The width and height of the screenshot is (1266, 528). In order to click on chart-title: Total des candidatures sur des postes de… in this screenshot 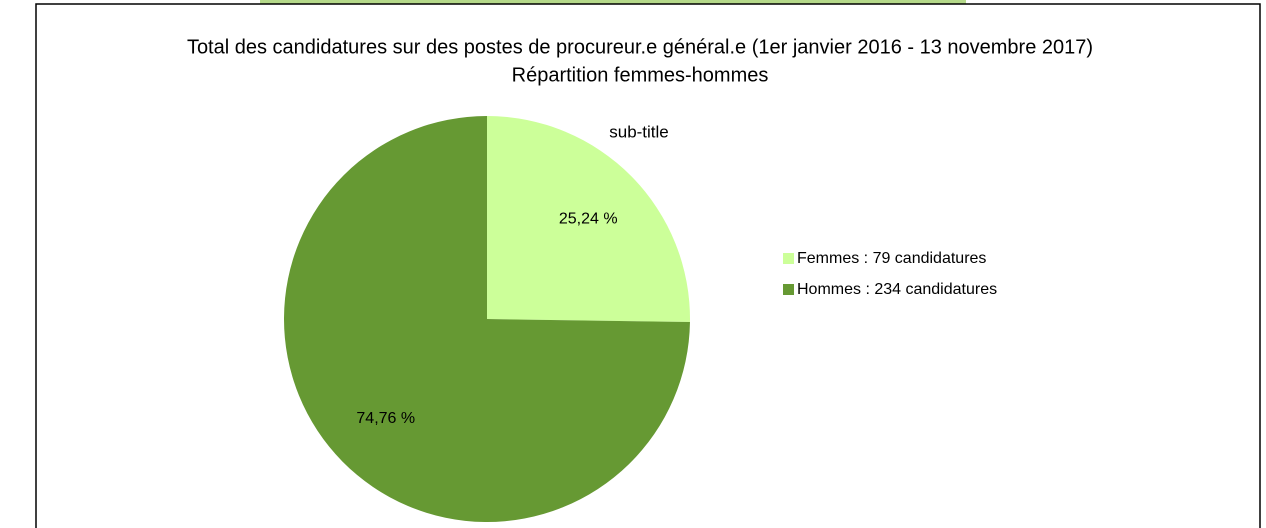, I will do `click(640, 47)`.